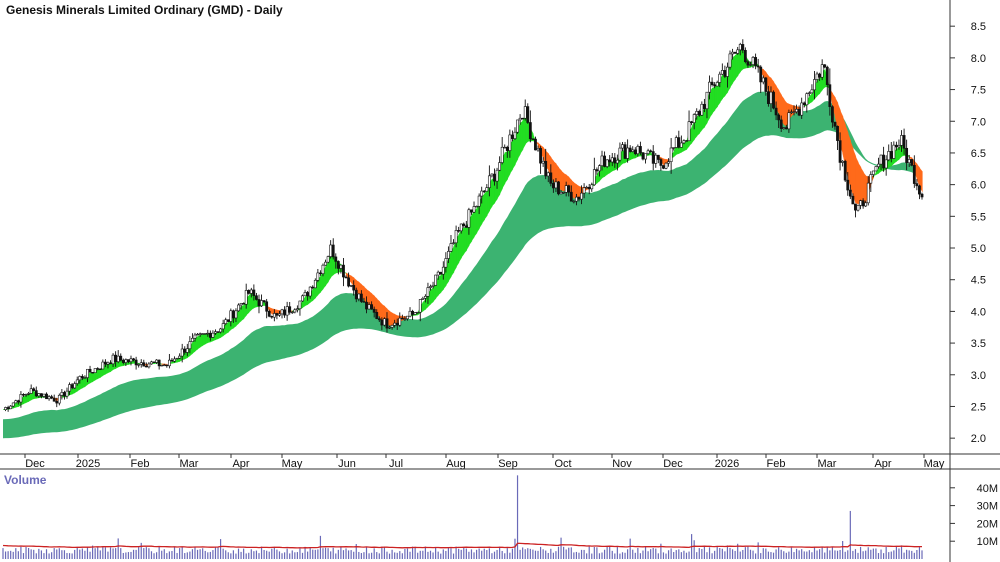 The image size is (1000, 562). I want to click on price-tick-label: 7.0, so click(978, 122).